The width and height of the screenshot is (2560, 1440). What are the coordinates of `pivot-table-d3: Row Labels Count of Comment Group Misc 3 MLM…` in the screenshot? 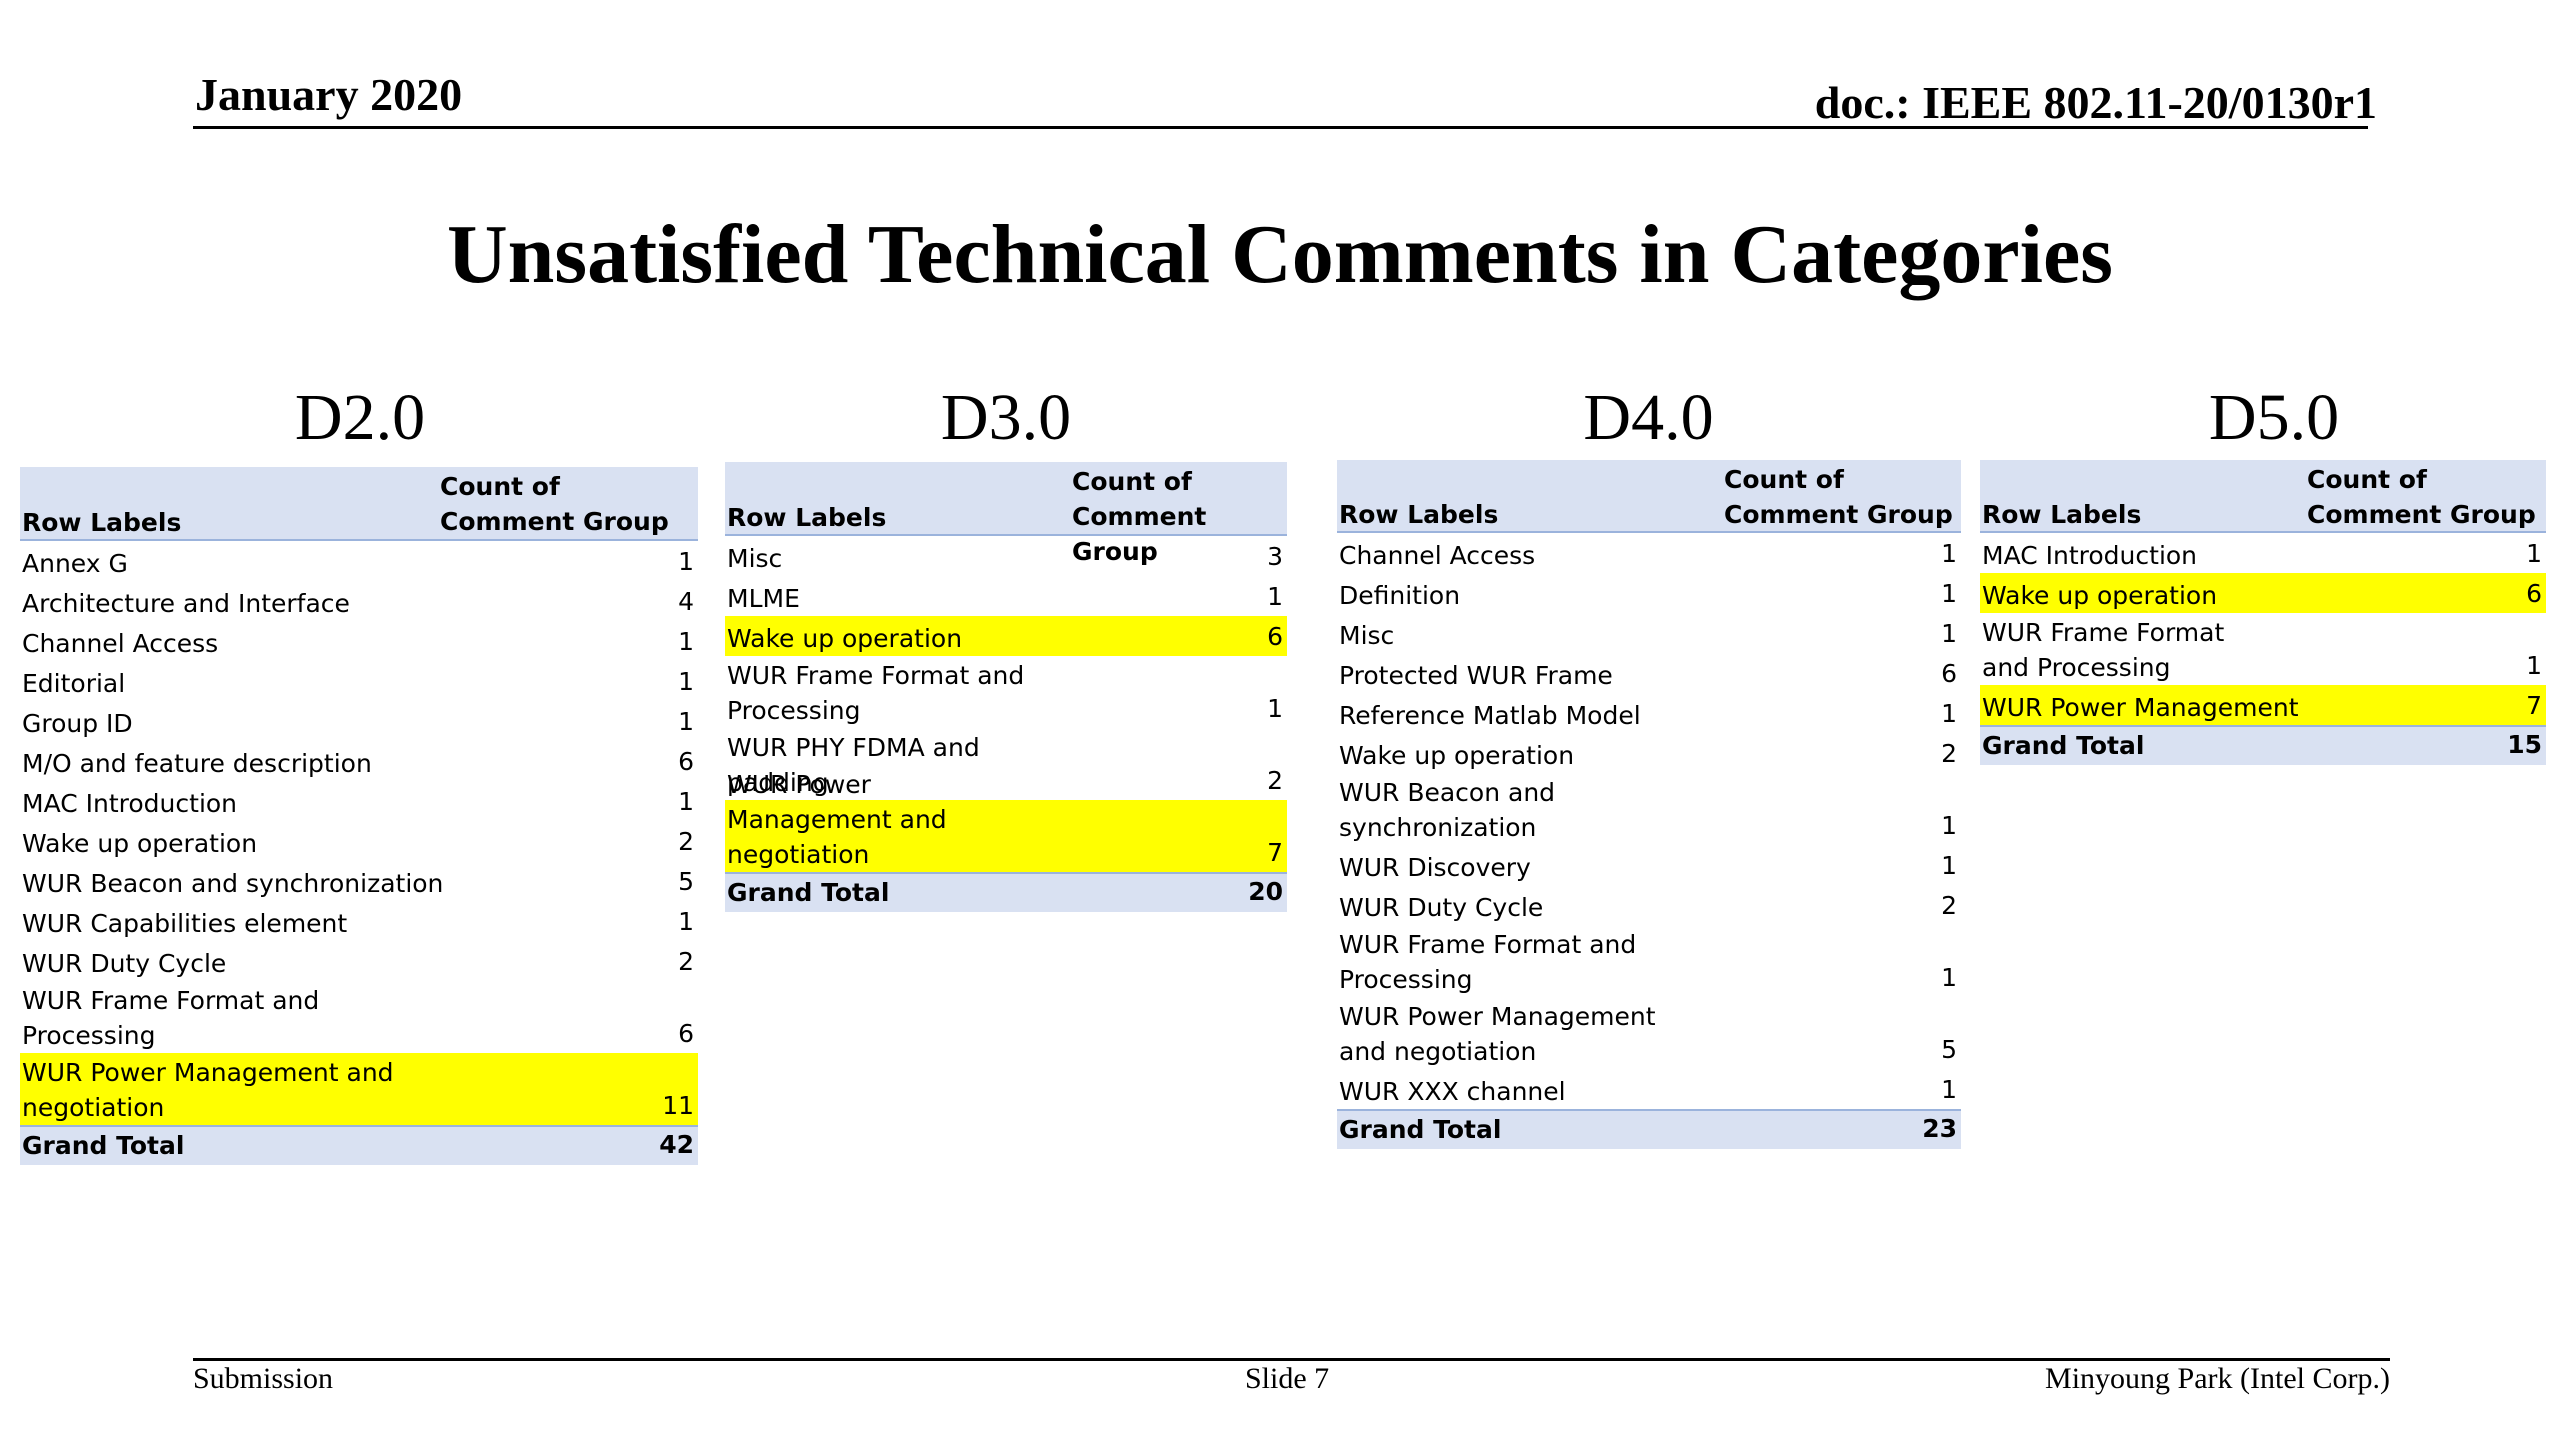 It's located at (1006, 687).